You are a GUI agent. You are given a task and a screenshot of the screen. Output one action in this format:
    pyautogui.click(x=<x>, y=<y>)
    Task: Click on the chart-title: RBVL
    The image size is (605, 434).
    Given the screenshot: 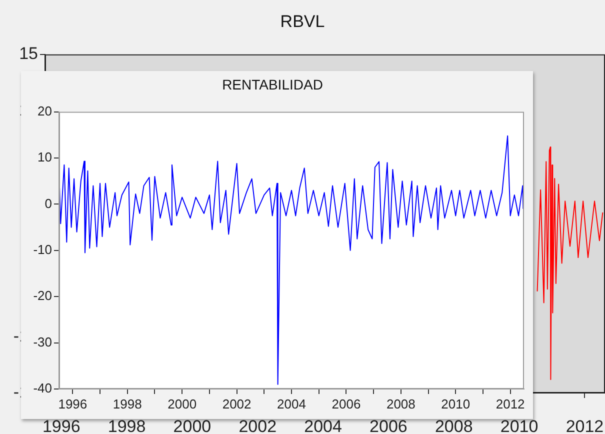 What is the action you would take?
    pyautogui.click(x=302, y=21)
    